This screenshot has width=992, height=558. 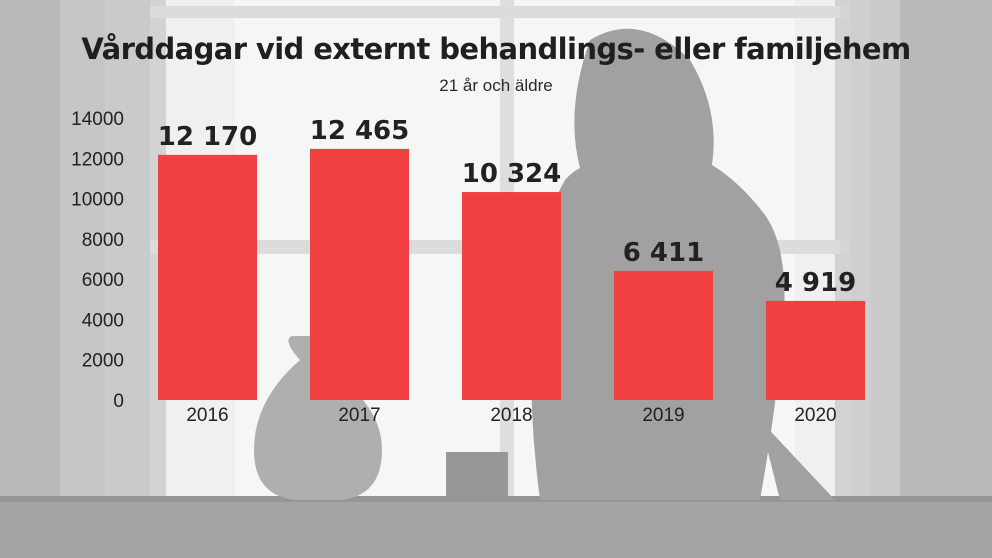 I want to click on y-tick-label: 0, so click(x=118, y=401).